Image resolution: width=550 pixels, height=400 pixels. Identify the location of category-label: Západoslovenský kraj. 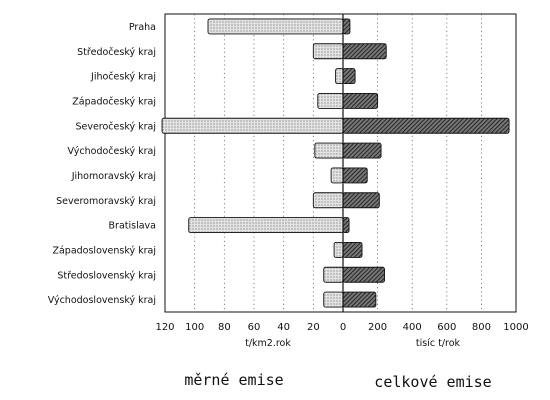
(104, 250).